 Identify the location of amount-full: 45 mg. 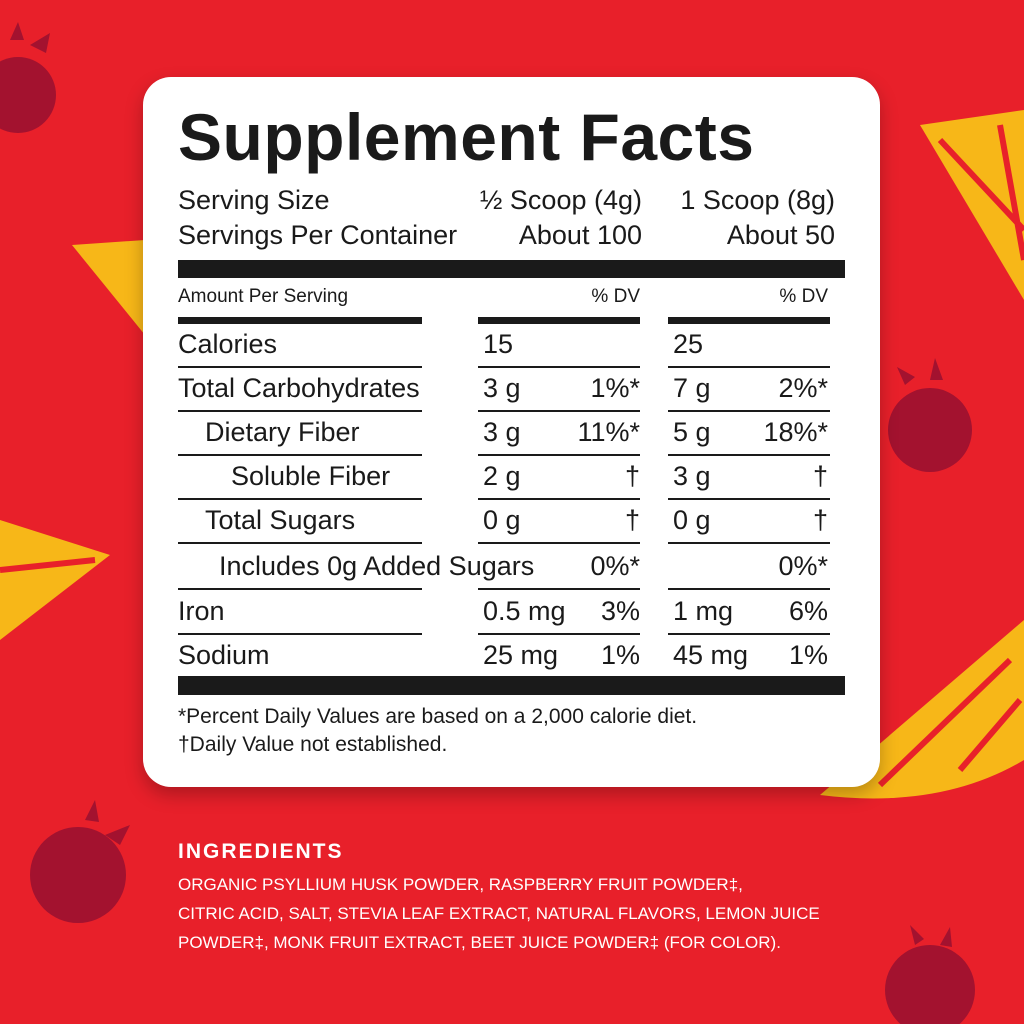
(711, 655).